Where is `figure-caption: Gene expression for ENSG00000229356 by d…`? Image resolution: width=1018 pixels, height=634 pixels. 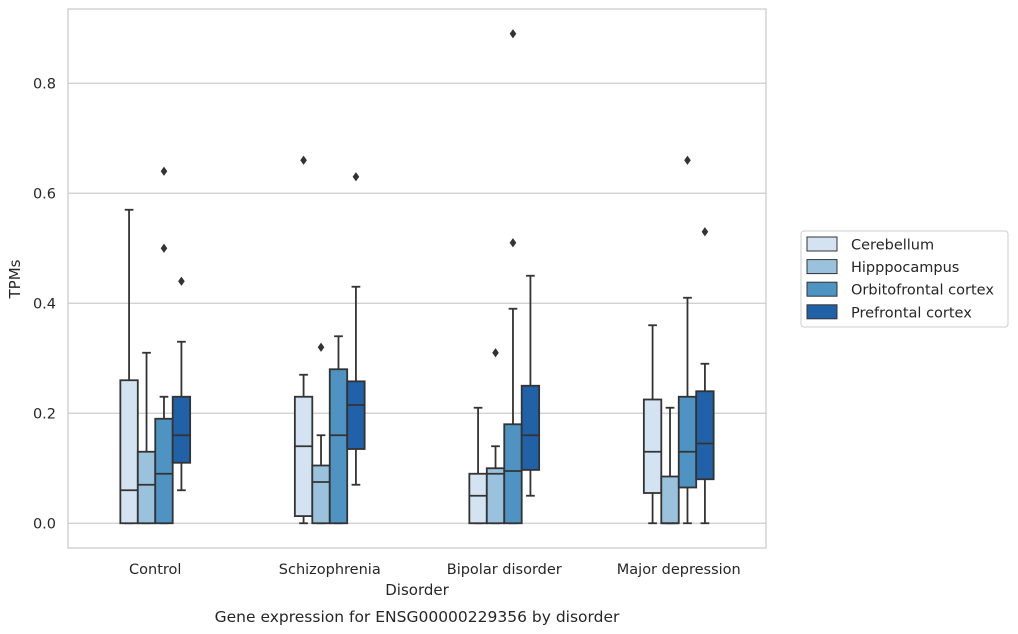
figure-caption: Gene expression for ENSG00000229356 by d… is located at coordinates (417, 617).